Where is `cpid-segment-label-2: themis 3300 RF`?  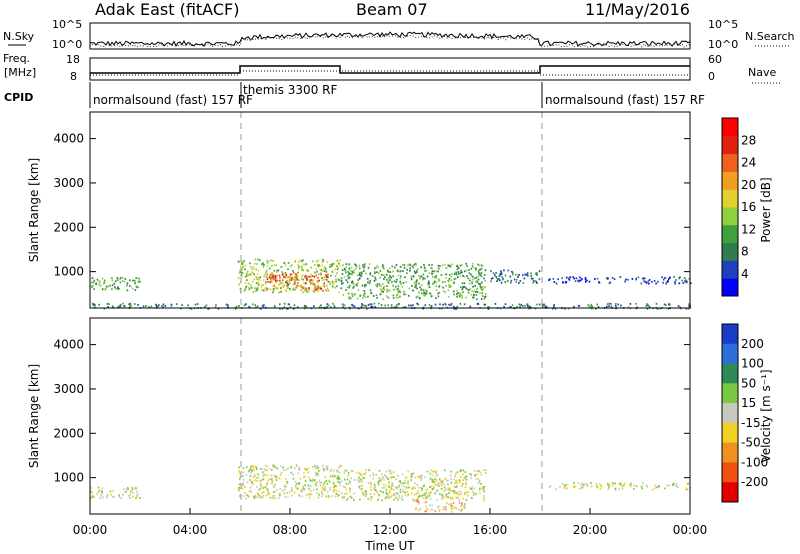
cpid-segment-label-2: themis 3300 RF is located at coordinates (290, 90).